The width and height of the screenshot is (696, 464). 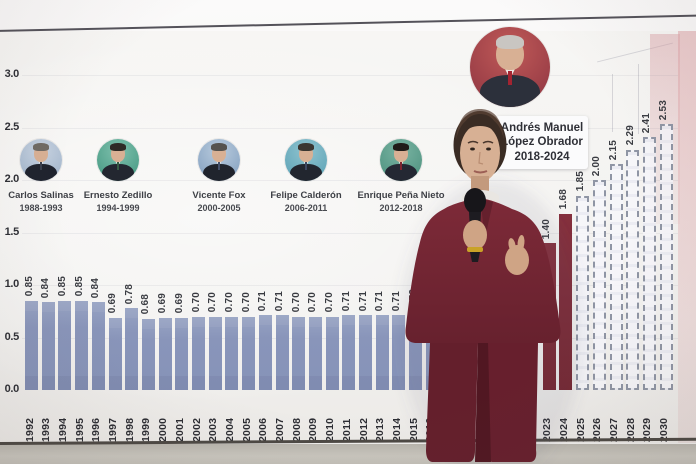 I want to click on president-name: Felipe Calderón, so click(x=306, y=195).